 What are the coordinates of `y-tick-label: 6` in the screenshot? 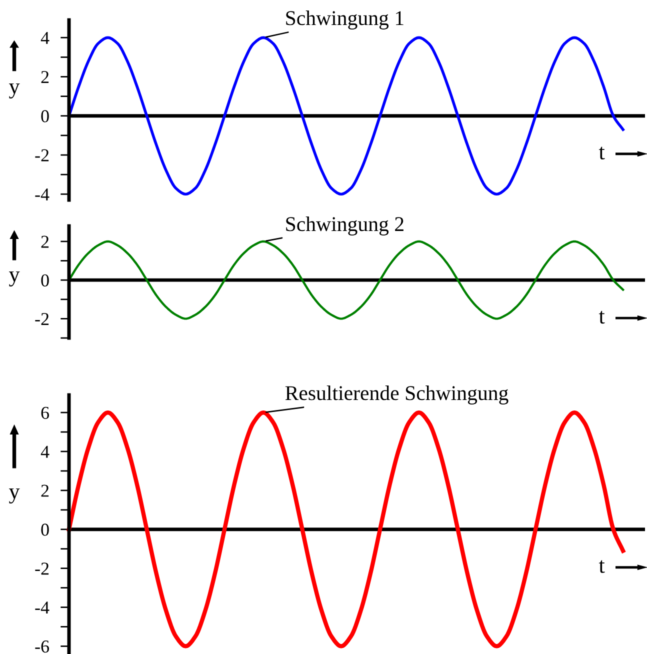 It's located at (45, 412).